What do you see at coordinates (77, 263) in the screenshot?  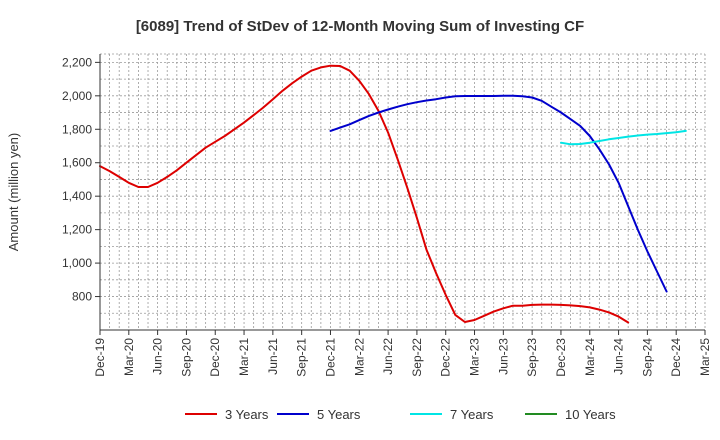 I see `y-tick-label: 1,000` at bounding box center [77, 263].